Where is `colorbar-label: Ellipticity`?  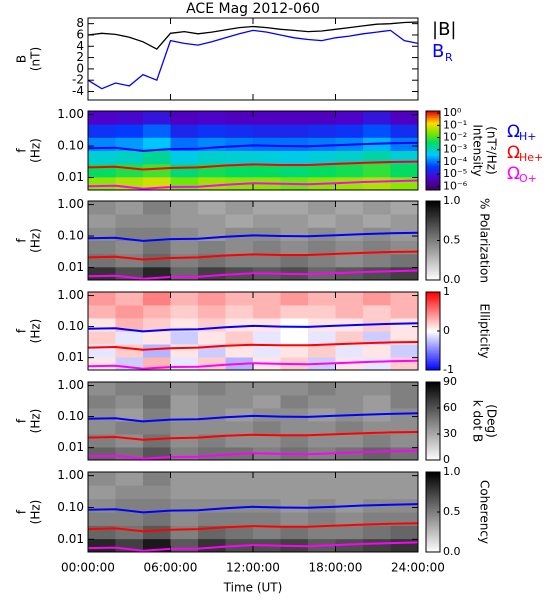 colorbar-label: Ellipticity is located at coordinates (485, 331).